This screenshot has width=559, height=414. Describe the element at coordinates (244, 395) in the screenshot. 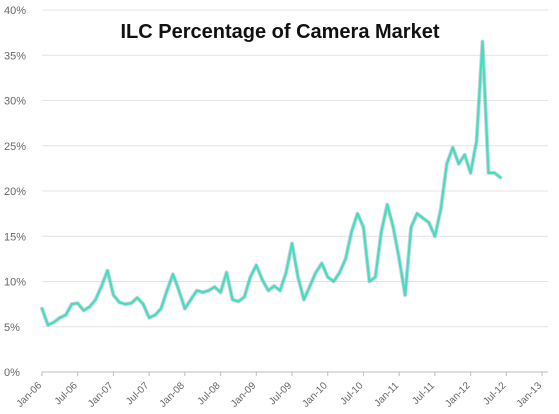

I see `x-tick-label: Jan-09` at that location.